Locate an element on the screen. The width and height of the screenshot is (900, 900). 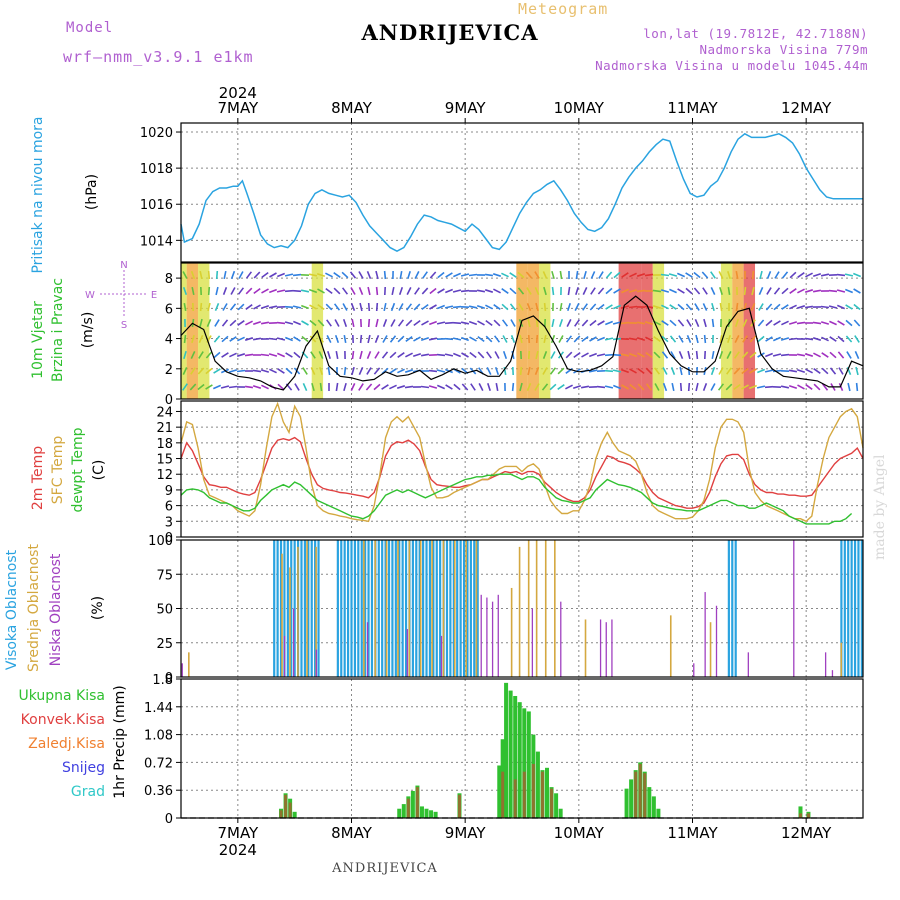
precip-axis-title: 1hr Precip (mm) is located at coordinates (120, 741).